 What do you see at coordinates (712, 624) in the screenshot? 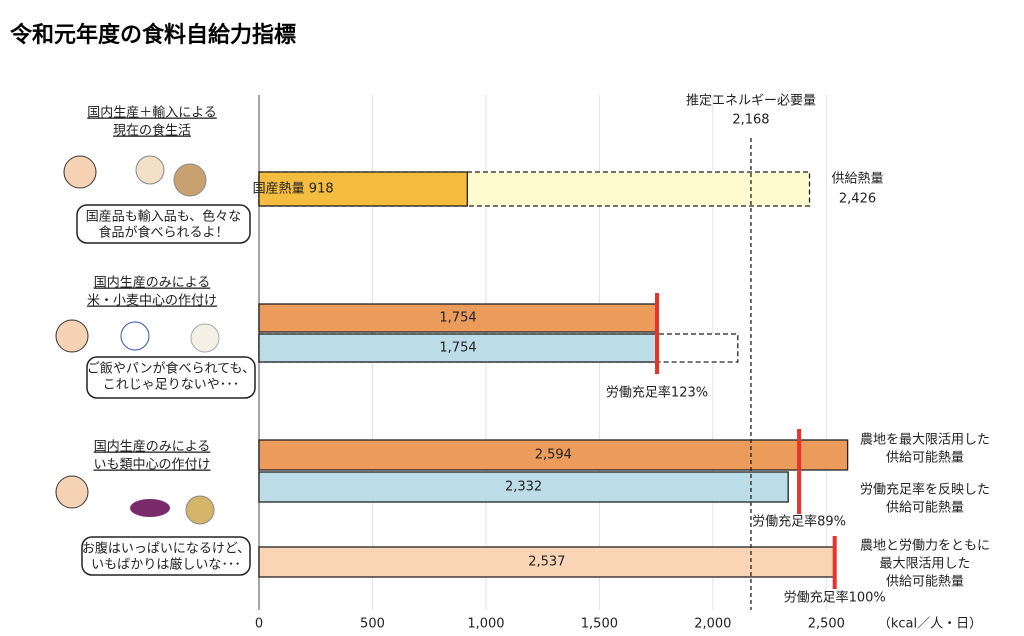
I see `x-tick-label: 2,000` at bounding box center [712, 624].